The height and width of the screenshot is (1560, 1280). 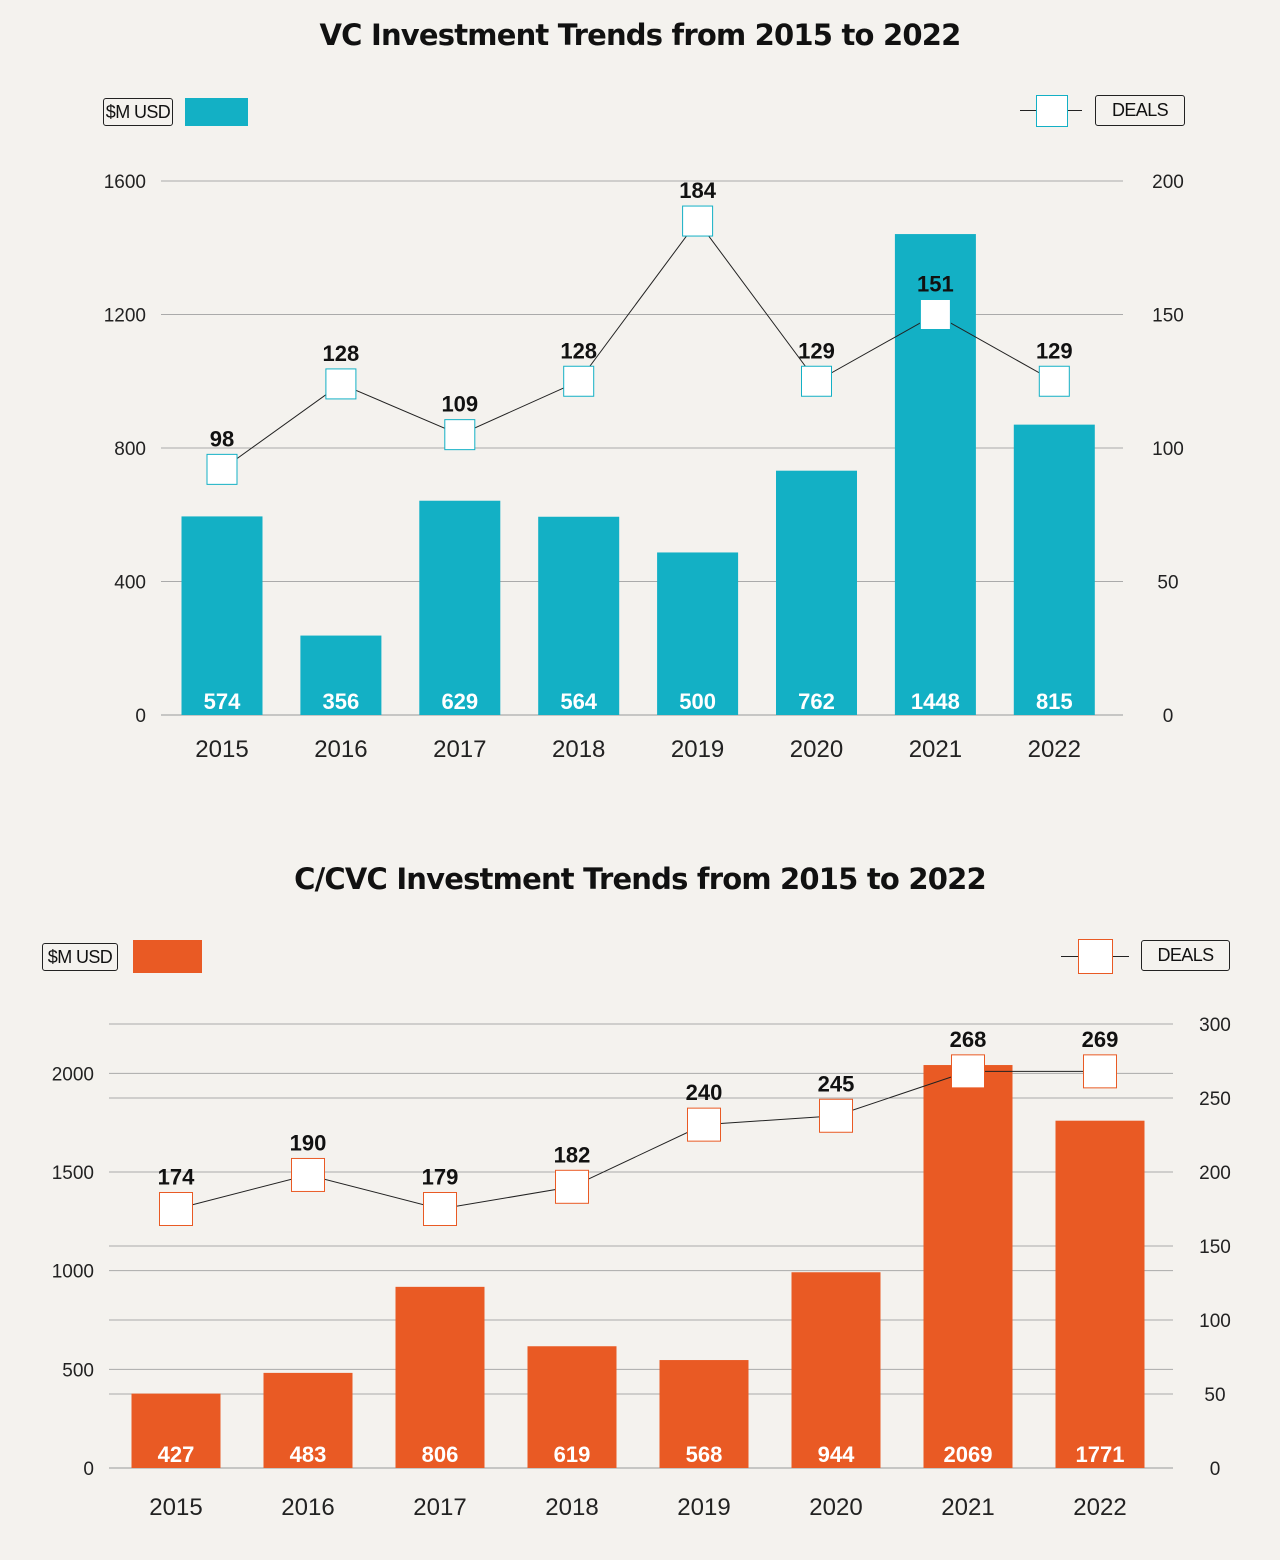 What do you see at coordinates (697, 190) in the screenshot?
I see `deals-value-label: 184` at bounding box center [697, 190].